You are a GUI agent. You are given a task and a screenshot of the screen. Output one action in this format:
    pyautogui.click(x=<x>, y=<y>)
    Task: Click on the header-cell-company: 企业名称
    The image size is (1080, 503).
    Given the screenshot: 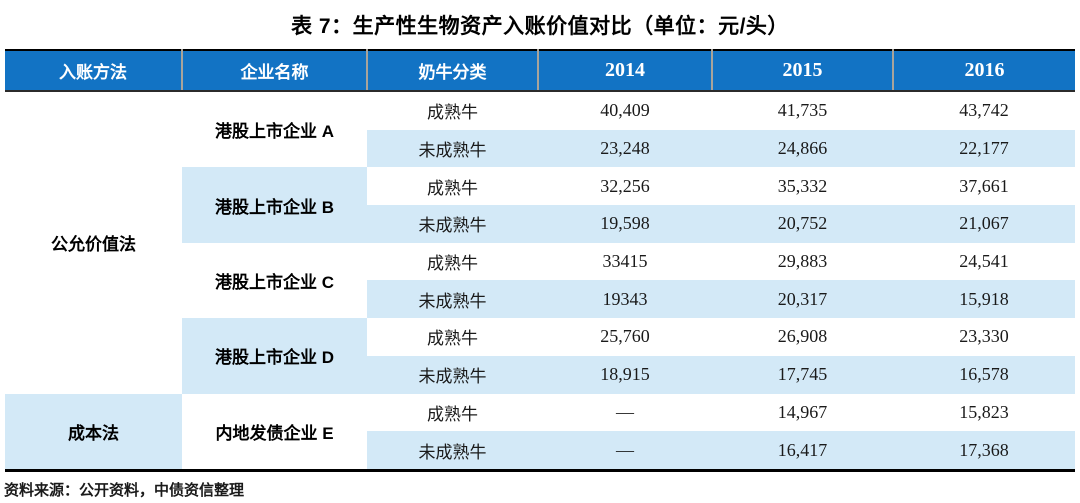 What is the action you would take?
    pyautogui.click(x=274, y=71)
    